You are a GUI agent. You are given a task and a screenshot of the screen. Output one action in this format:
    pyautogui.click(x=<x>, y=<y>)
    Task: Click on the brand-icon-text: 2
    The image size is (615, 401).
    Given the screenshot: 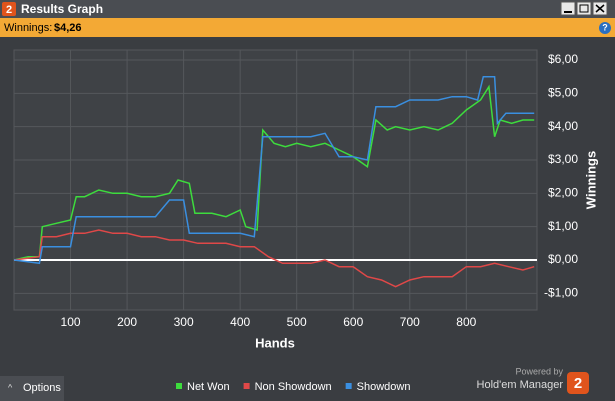 What is the action you would take?
    pyautogui.click(x=578, y=383)
    